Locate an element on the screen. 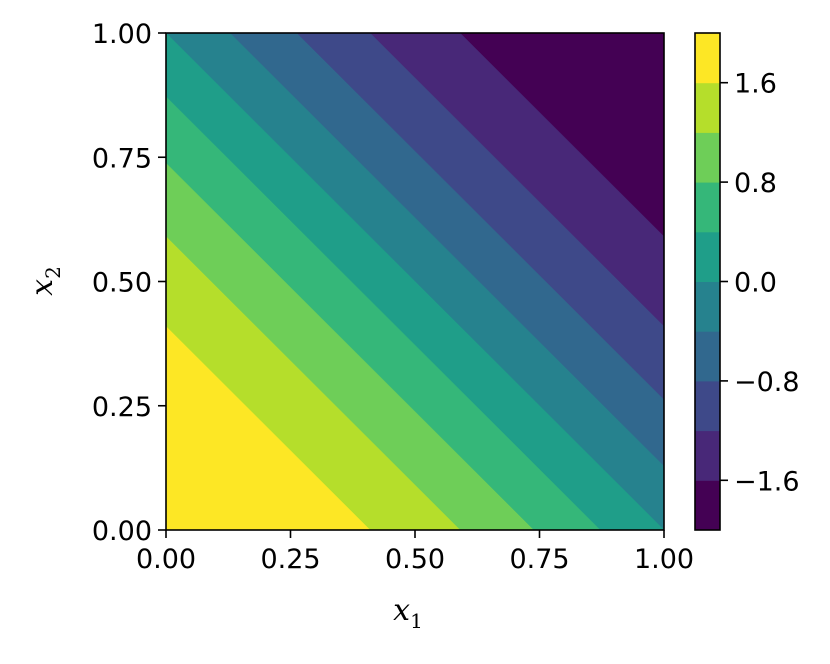  colorbar-ticks: −1.6 −0.8 0.0 0.8 1.6 is located at coordinates (760, 283).